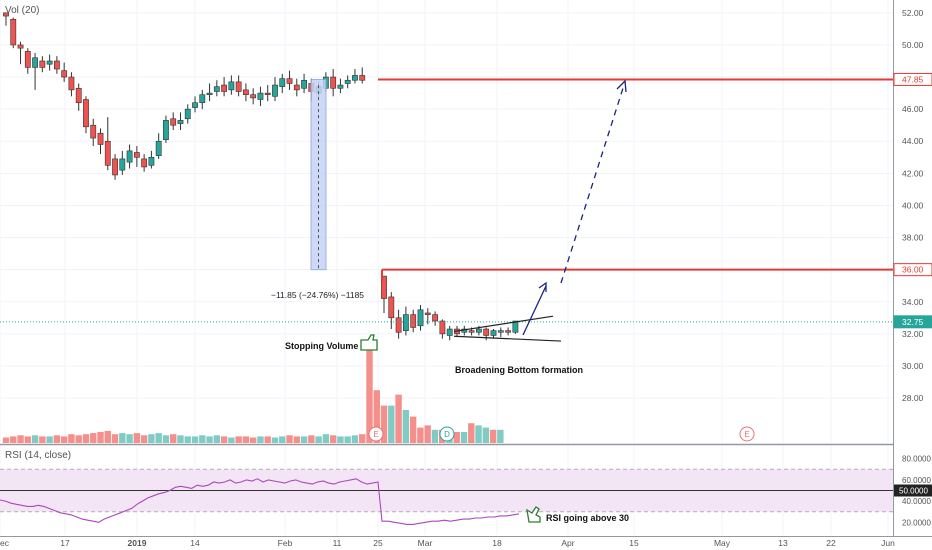 This screenshot has height=550, width=932. What do you see at coordinates (913, 109) in the screenshot?
I see `price-tick-label: 46.00` at bounding box center [913, 109].